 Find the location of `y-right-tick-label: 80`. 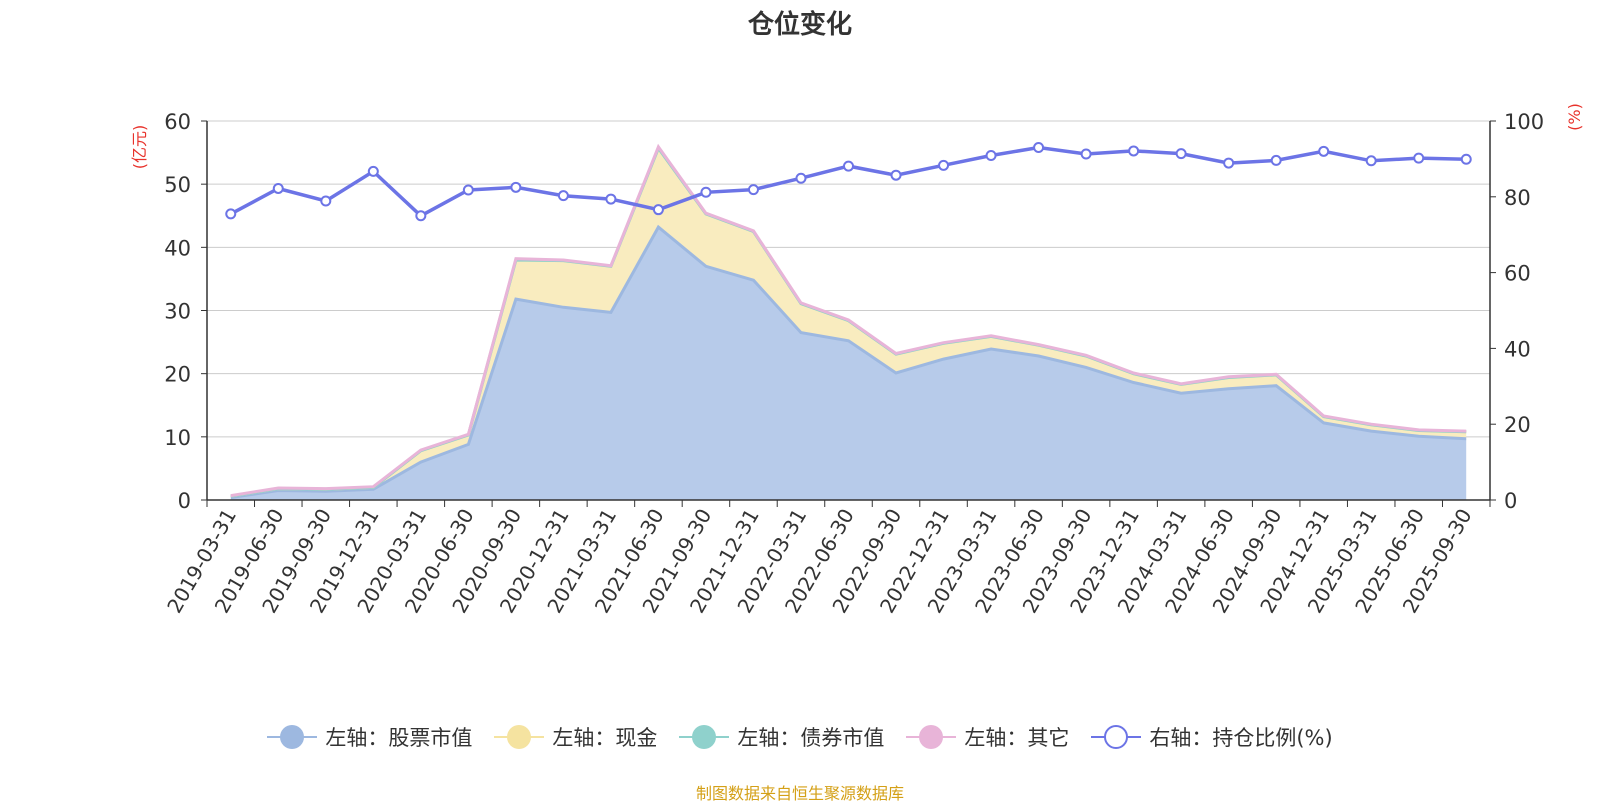

y-right-tick-label: 80 is located at coordinates (1517, 198).